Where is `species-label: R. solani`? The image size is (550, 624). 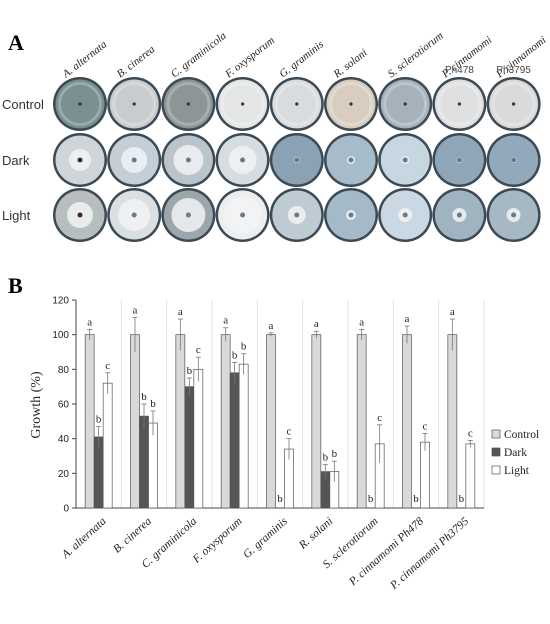
species-label: R. solani is located at coordinates (350, 64).